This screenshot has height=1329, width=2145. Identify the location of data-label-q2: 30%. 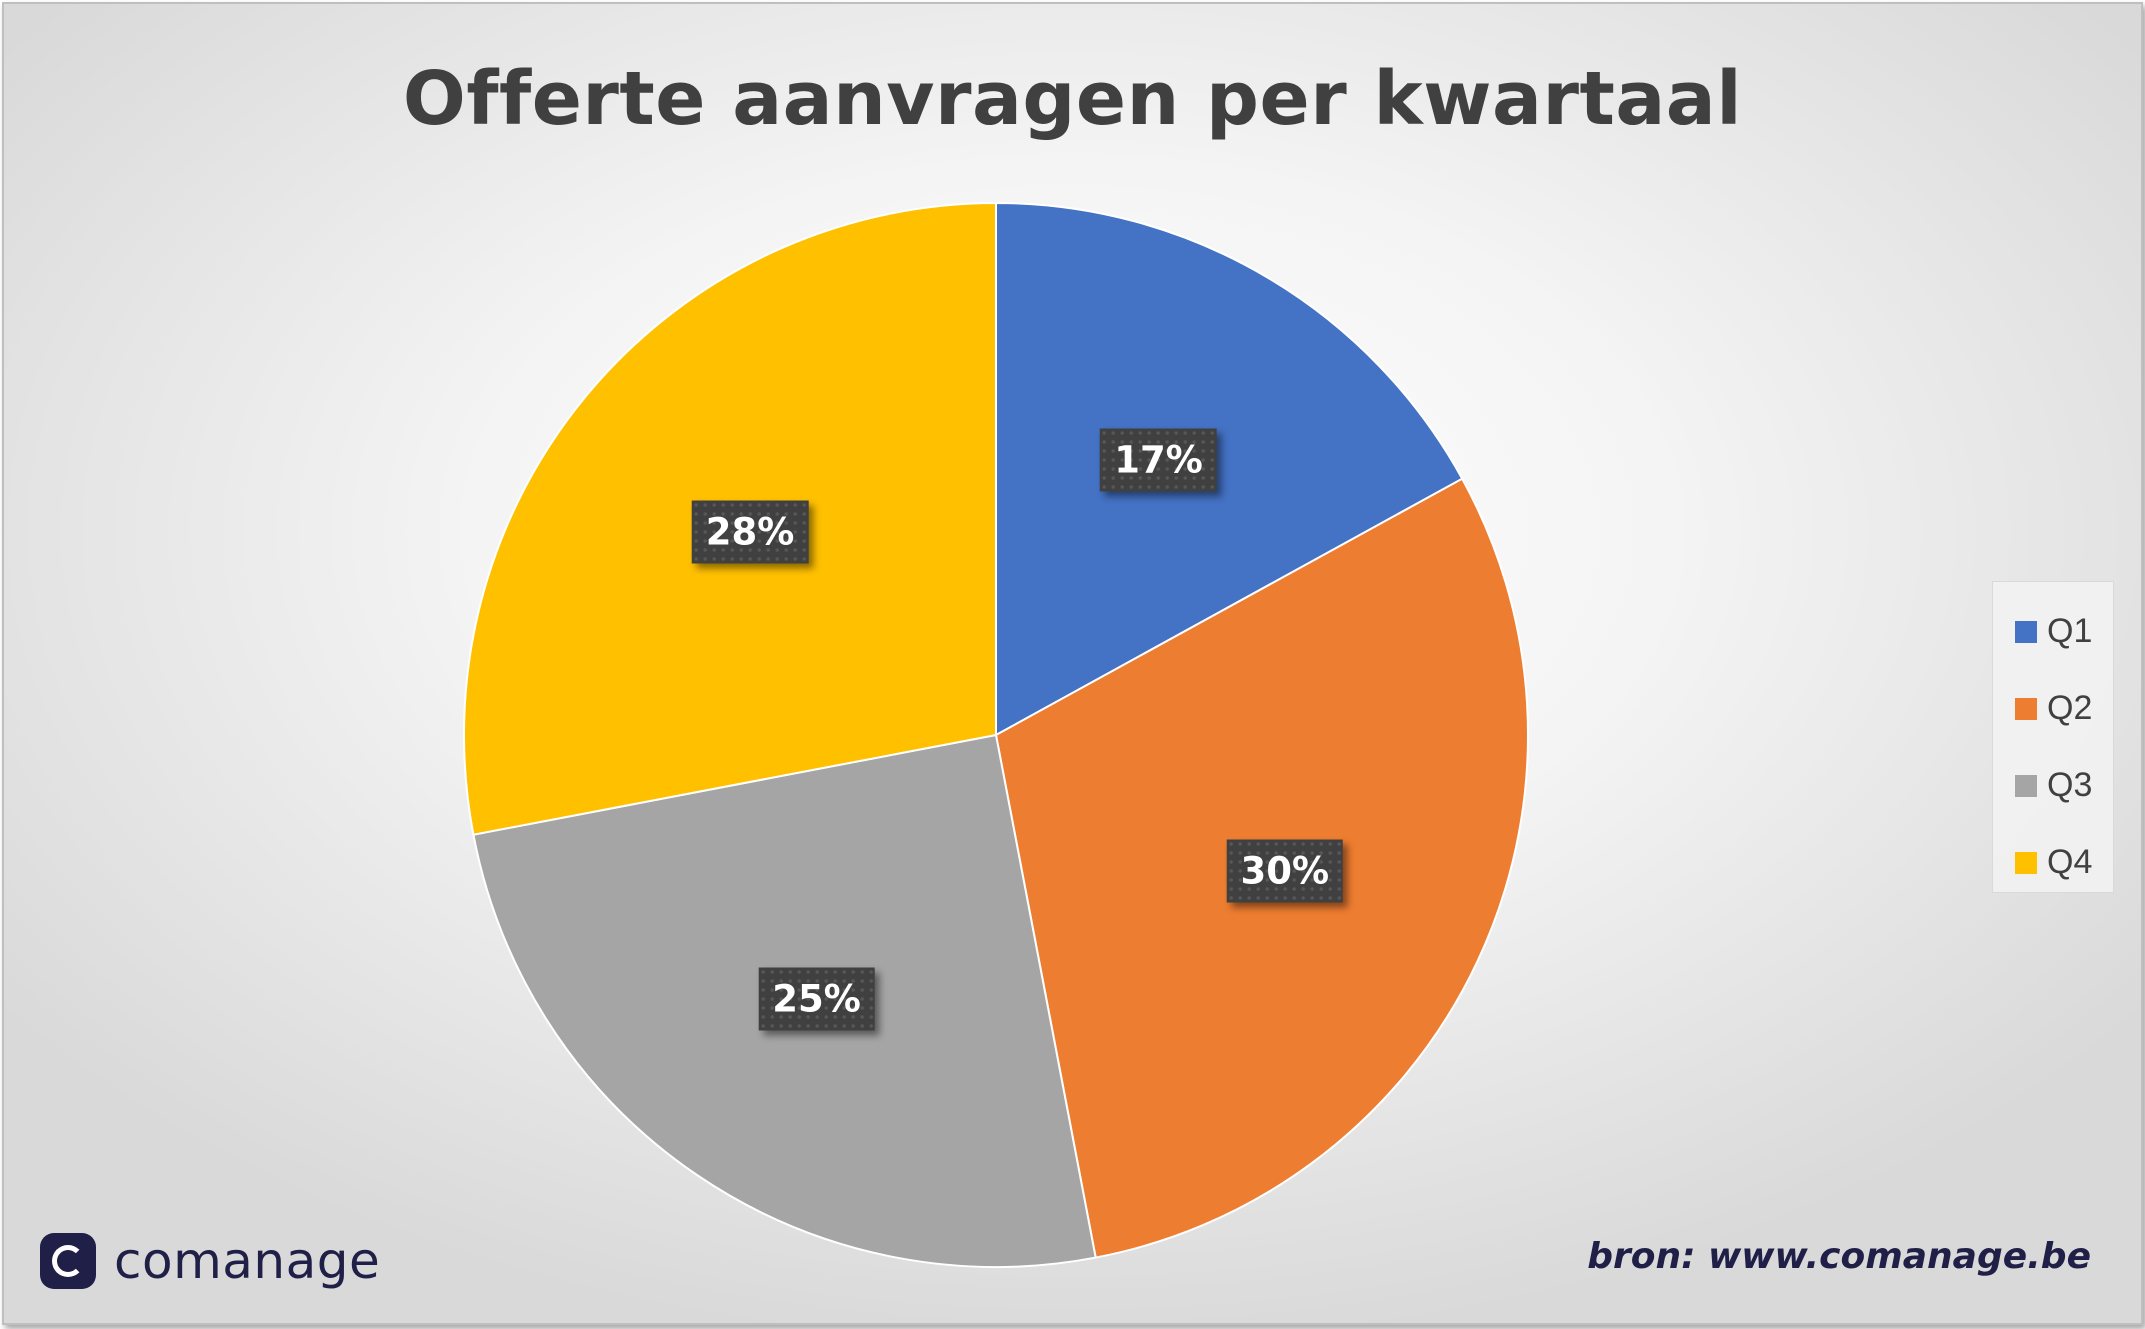
(1285, 871).